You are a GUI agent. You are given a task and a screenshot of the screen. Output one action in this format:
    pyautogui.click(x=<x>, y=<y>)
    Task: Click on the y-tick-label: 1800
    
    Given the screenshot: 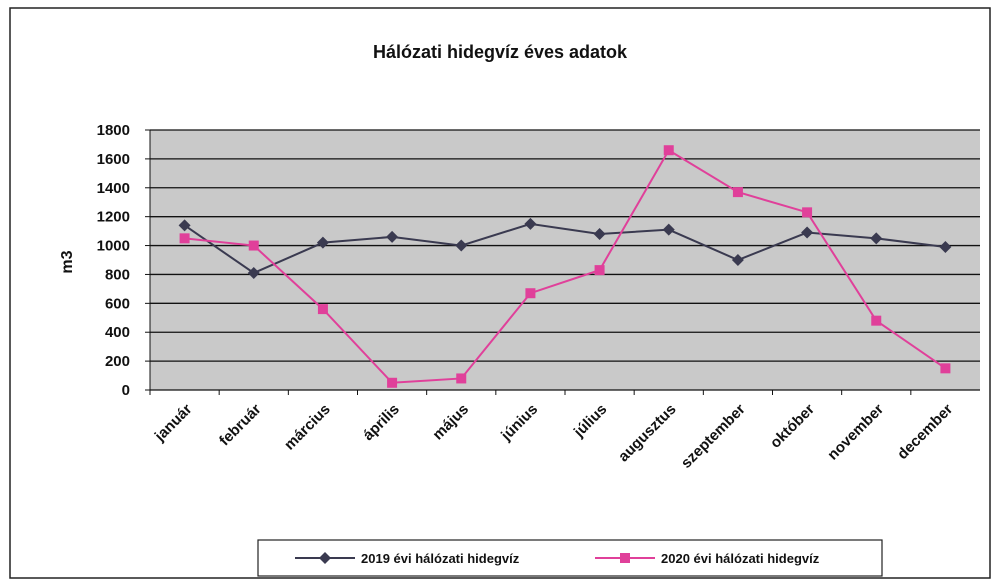 What is the action you would take?
    pyautogui.click(x=113, y=130)
    